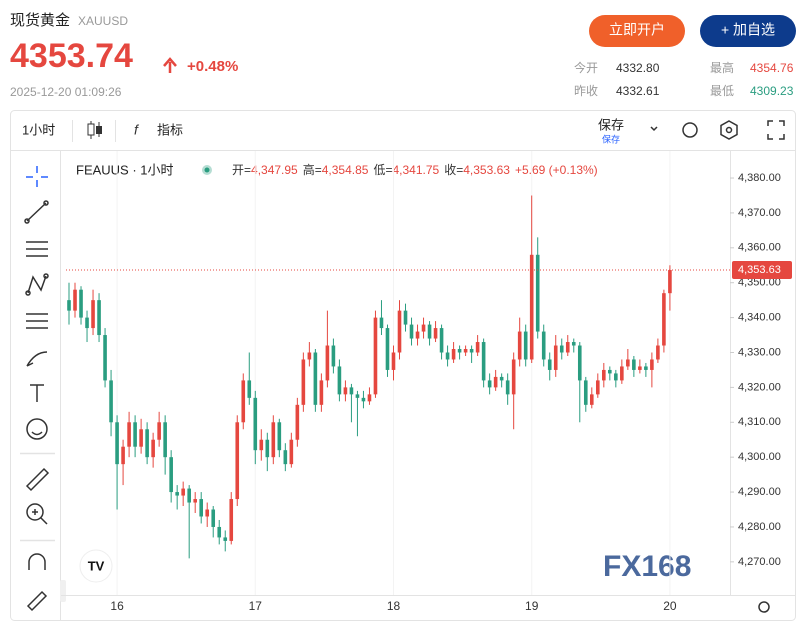 The image size is (806, 627). What do you see at coordinates (170, 129) in the screenshot?
I see `indicators: 指标` at bounding box center [170, 129].